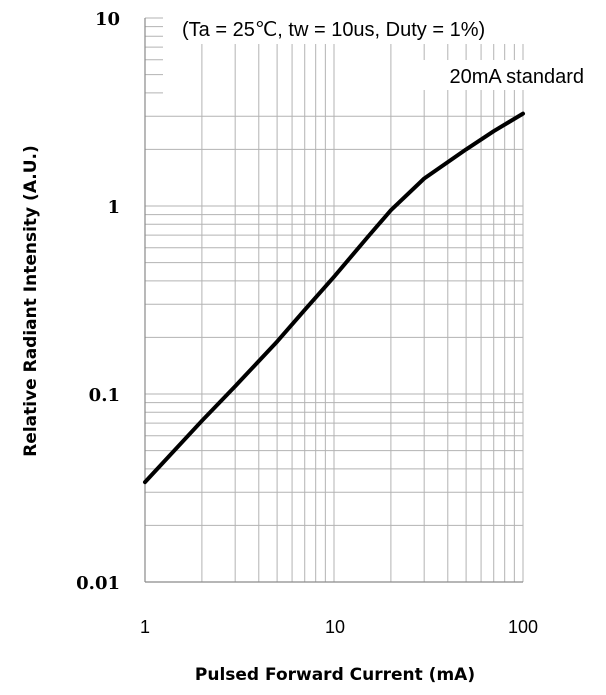  What do you see at coordinates (113, 207) in the screenshot?
I see `y-tick-label: 1` at bounding box center [113, 207].